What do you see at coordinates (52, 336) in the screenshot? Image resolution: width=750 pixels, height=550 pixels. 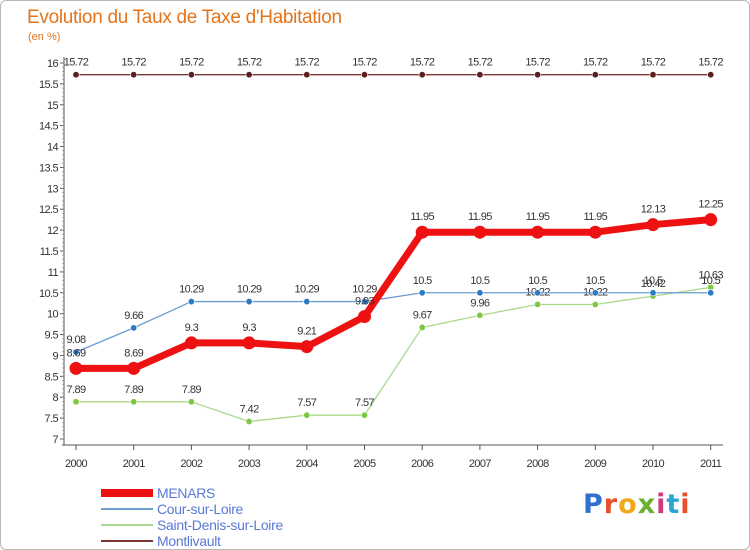 I see `y-tick-label: 9.5` at bounding box center [52, 336].